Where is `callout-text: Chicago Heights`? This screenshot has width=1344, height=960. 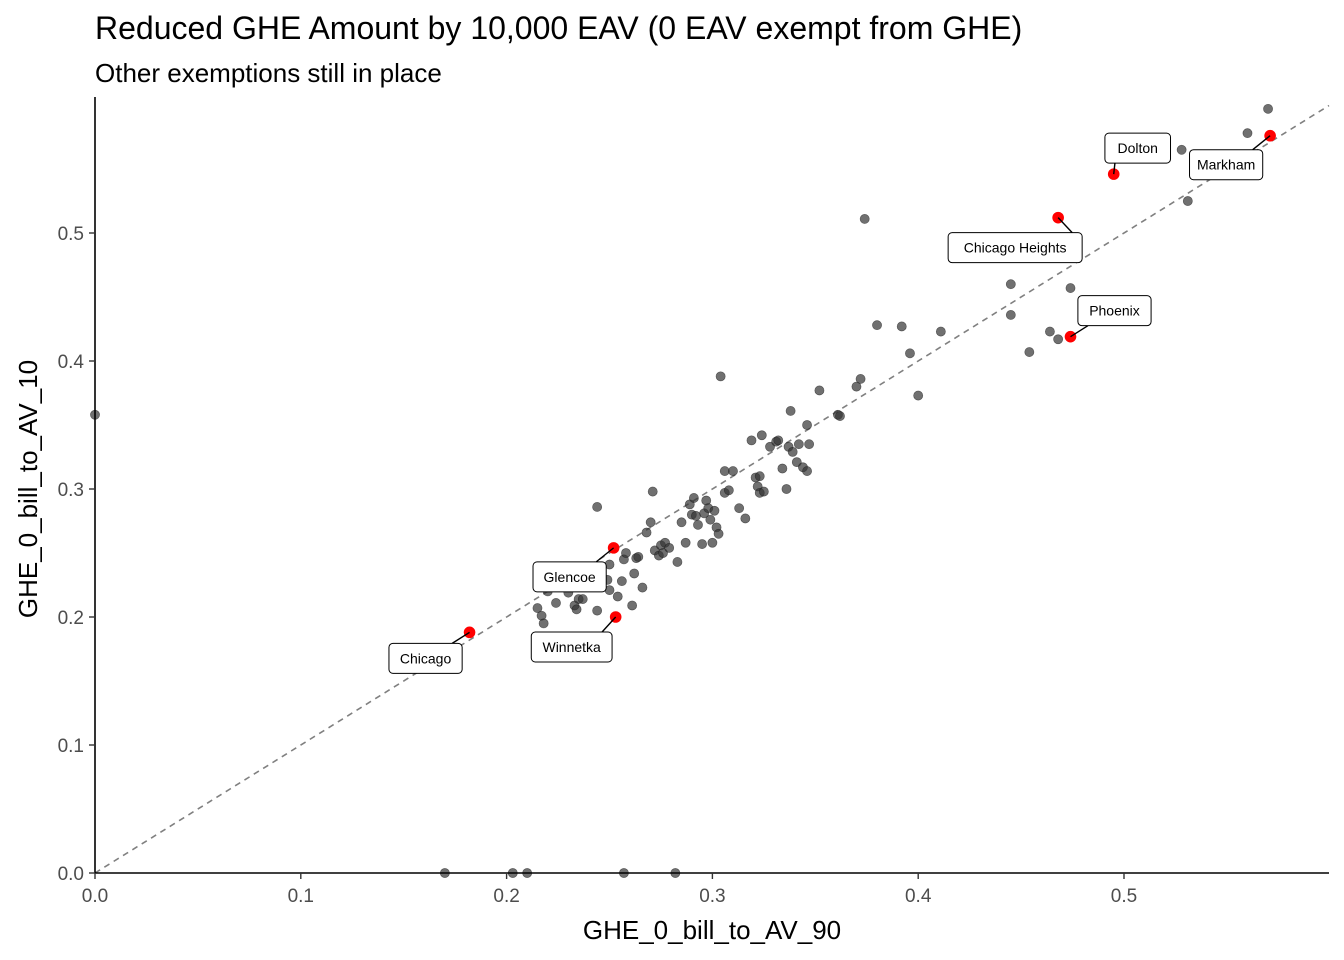
callout-text: Chicago Heights is located at coordinates (1015, 248).